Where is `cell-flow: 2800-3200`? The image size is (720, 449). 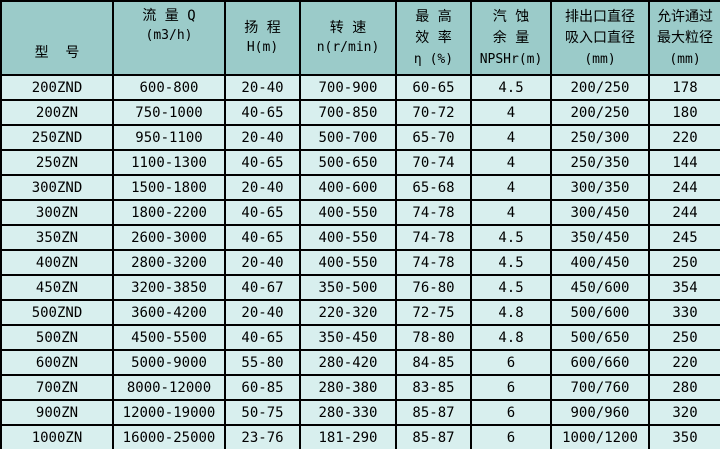
cell-flow: 2800-3200 is located at coordinates (169, 262).